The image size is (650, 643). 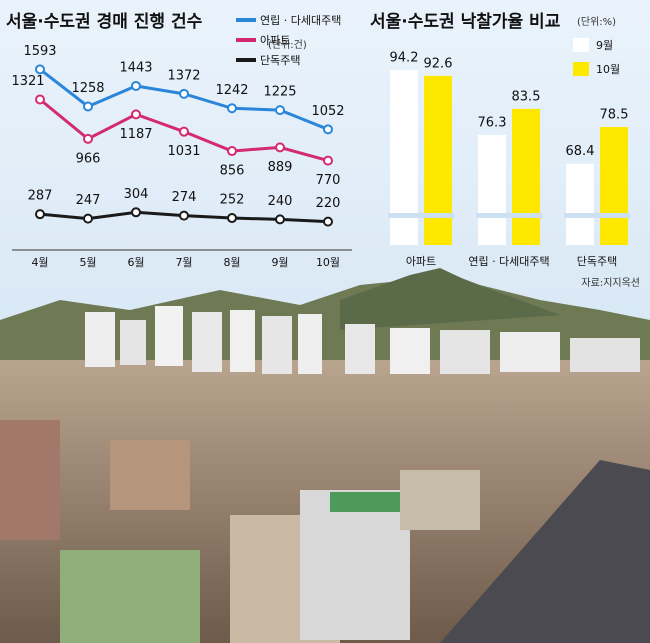 I want to click on data-label: 252, so click(x=232, y=200).